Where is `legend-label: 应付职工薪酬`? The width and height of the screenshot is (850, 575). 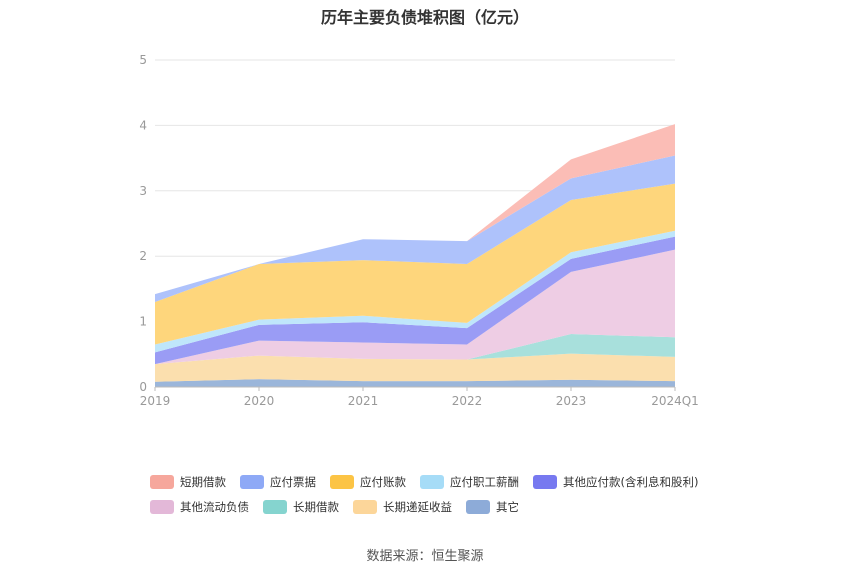 legend-label: 应付职工薪酬 is located at coordinates (484, 482).